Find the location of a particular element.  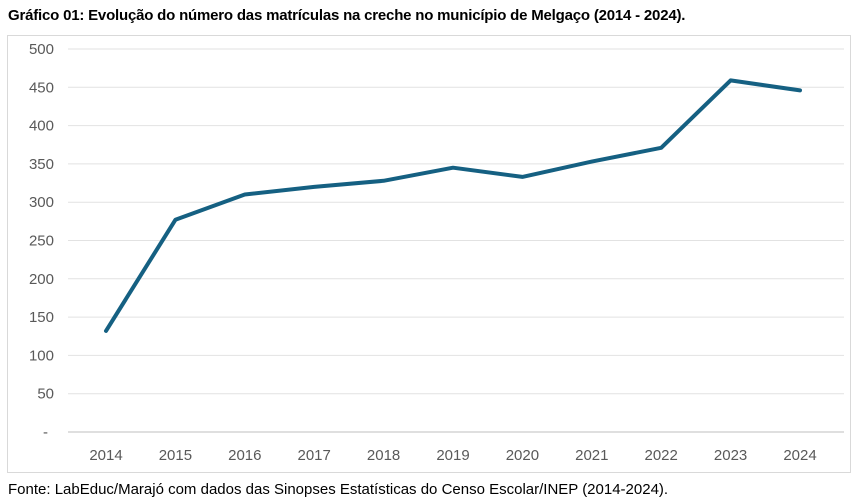

x-tick-label: 2022 is located at coordinates (661, 455).